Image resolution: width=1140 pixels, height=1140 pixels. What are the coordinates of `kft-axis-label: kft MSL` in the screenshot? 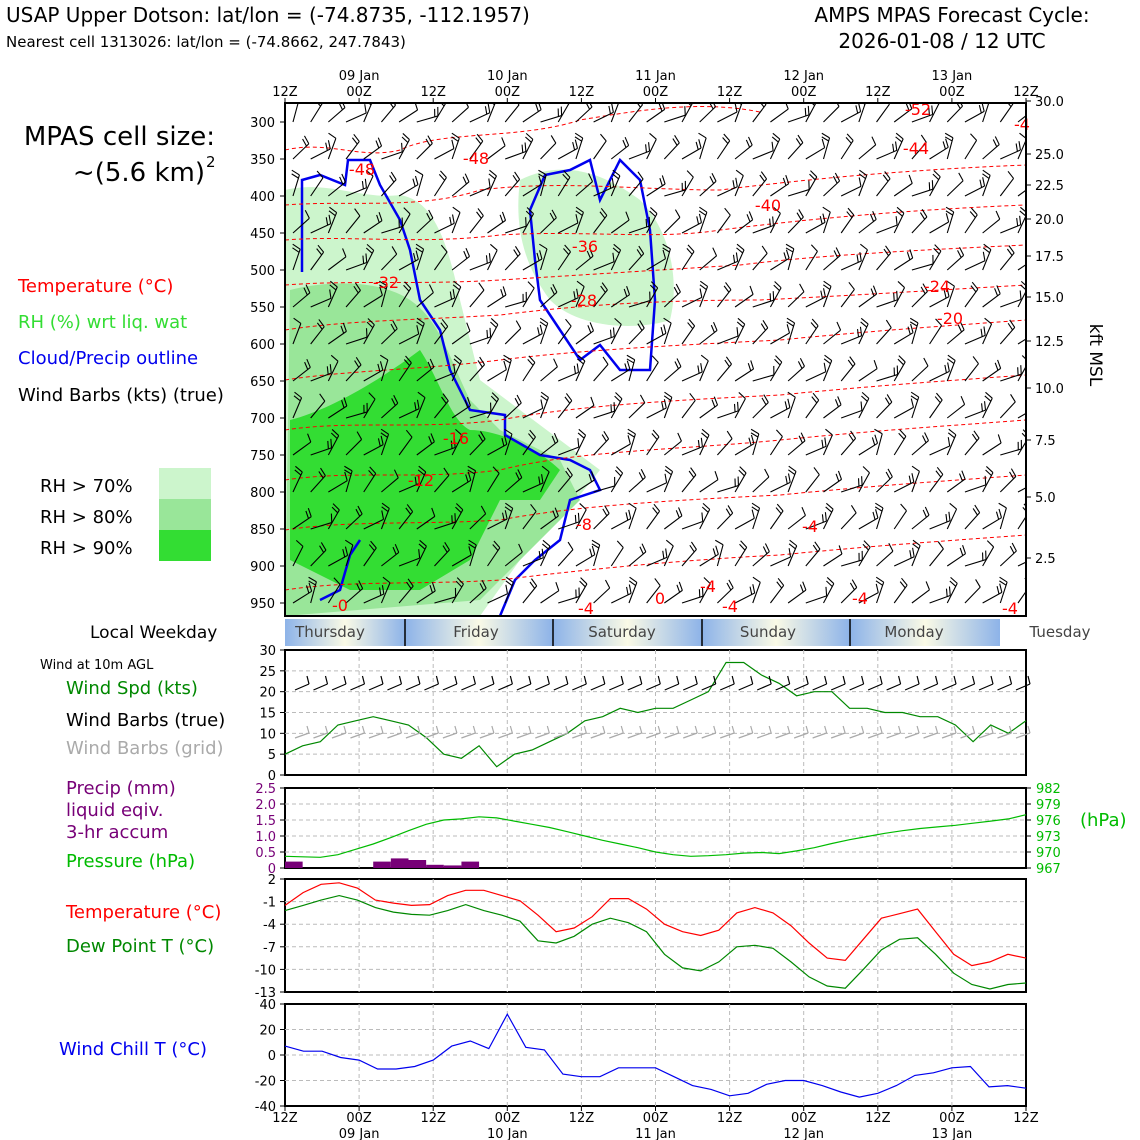 It's located at (1095, 355).